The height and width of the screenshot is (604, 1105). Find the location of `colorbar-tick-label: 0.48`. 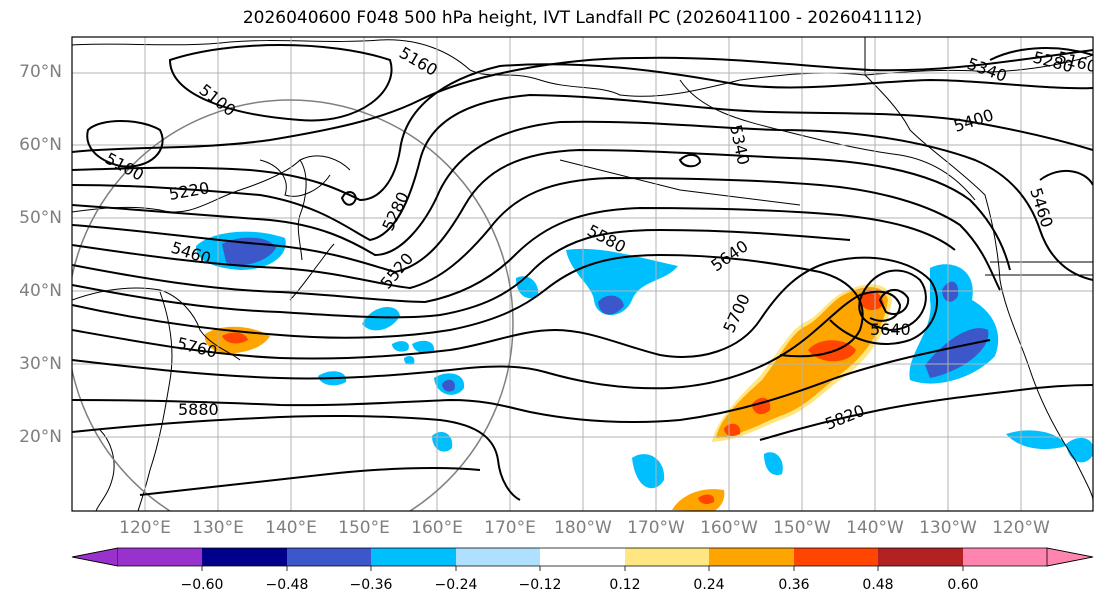

colorbar-tick-label: 0.48 is located at coordinates (878, 585).